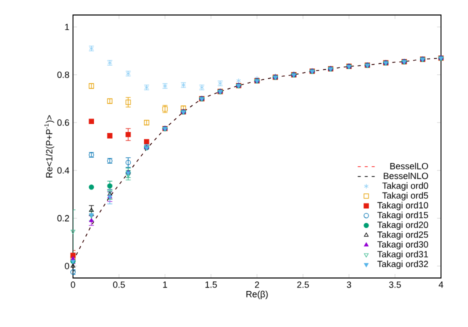 This screenshot has width=468, height=327. Describe the element at coordinates (63, 75) in the screenshot. I see `y-tick-label: 0.8` at that location.